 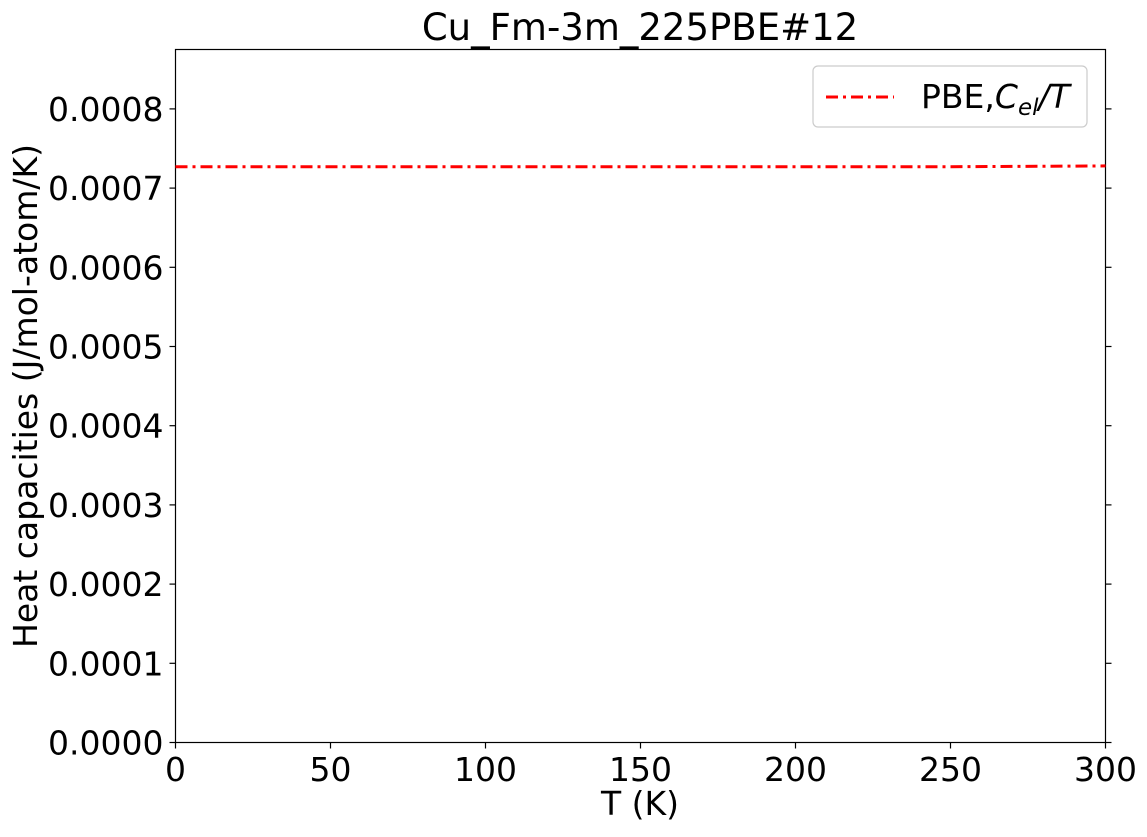 I want to click on series-layer, so click(x=640, y=166).